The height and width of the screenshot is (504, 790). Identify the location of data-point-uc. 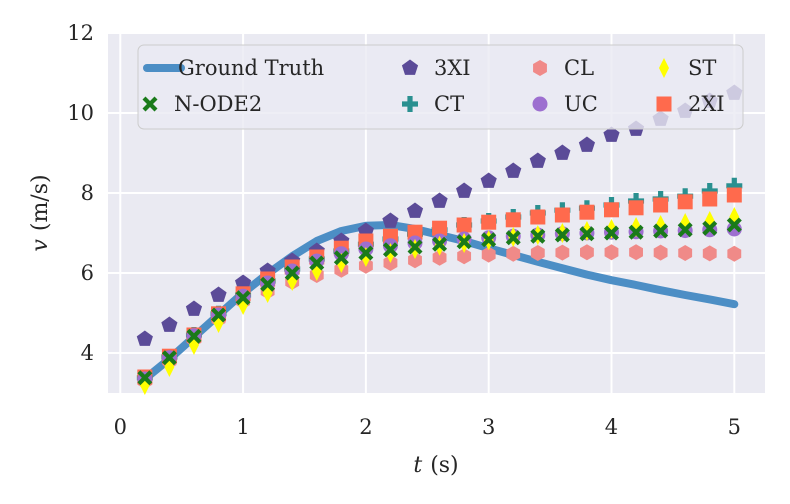
(734, 229).